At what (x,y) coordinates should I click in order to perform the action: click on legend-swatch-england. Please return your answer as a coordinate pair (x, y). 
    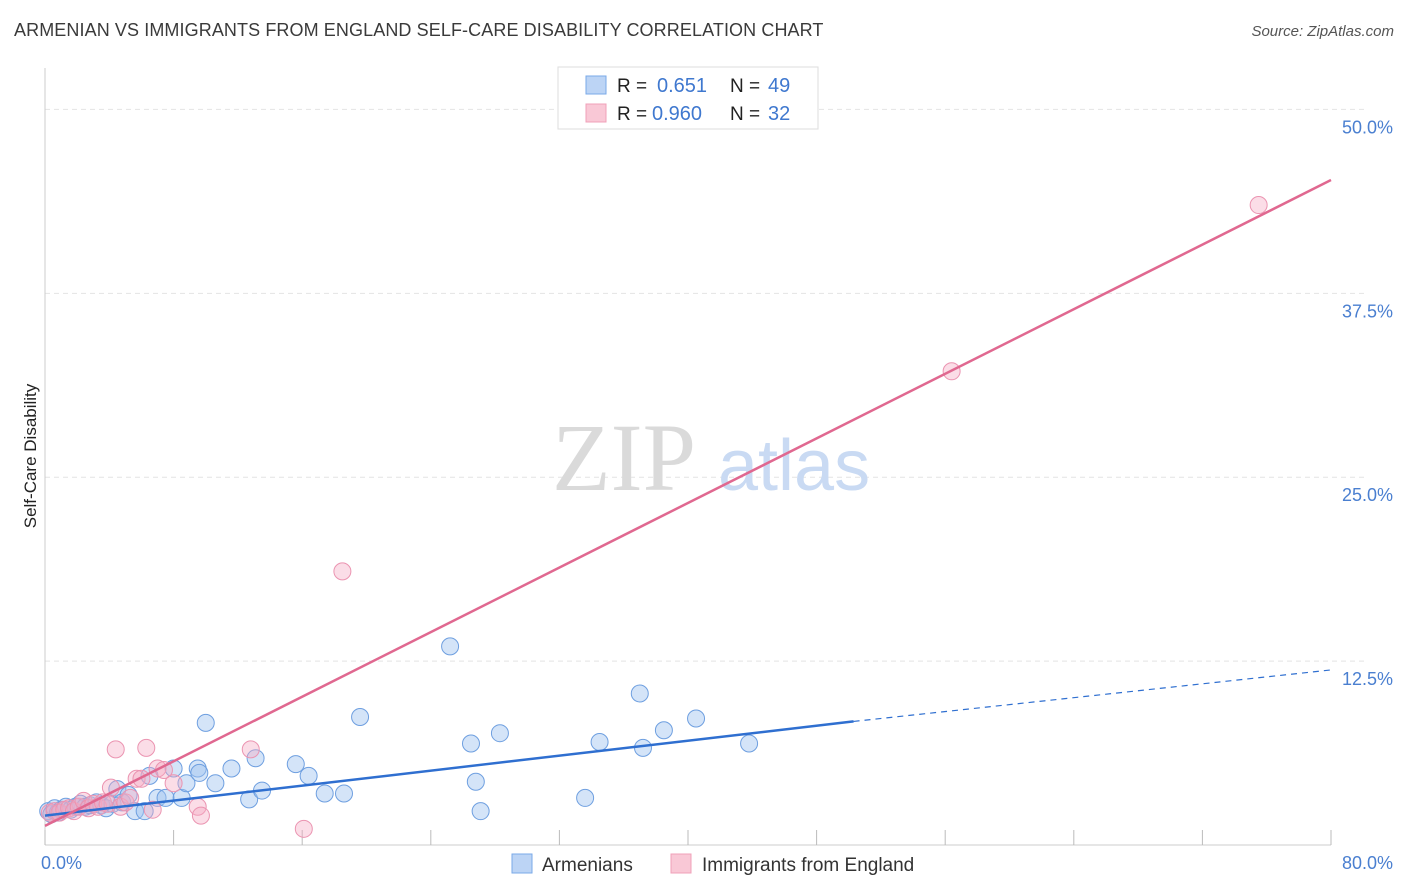
    Looking at the image, I should click on (596, 113).